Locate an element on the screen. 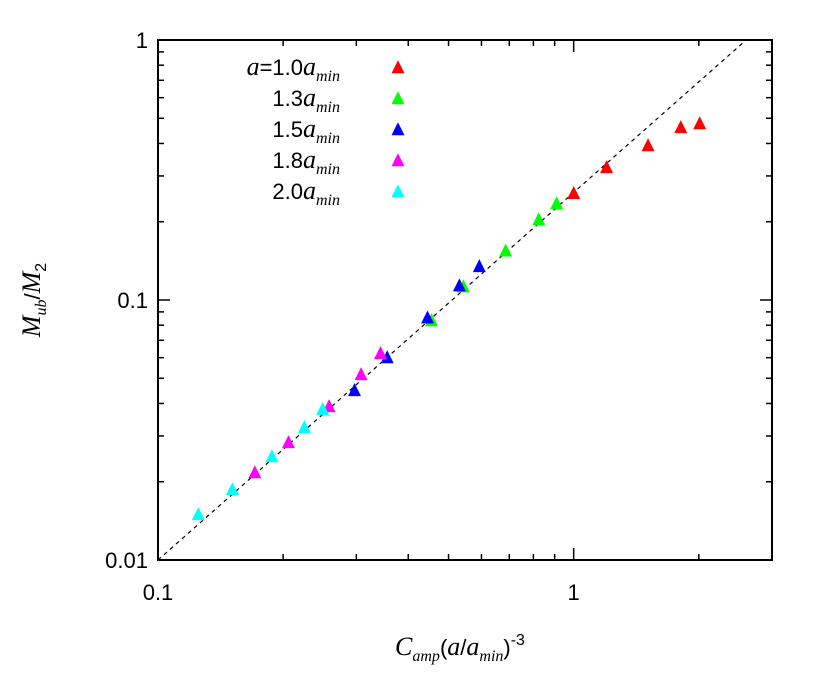 The image size is (830, 697). legend-label: 1.3amin​ is located at coordinates (306, 99).